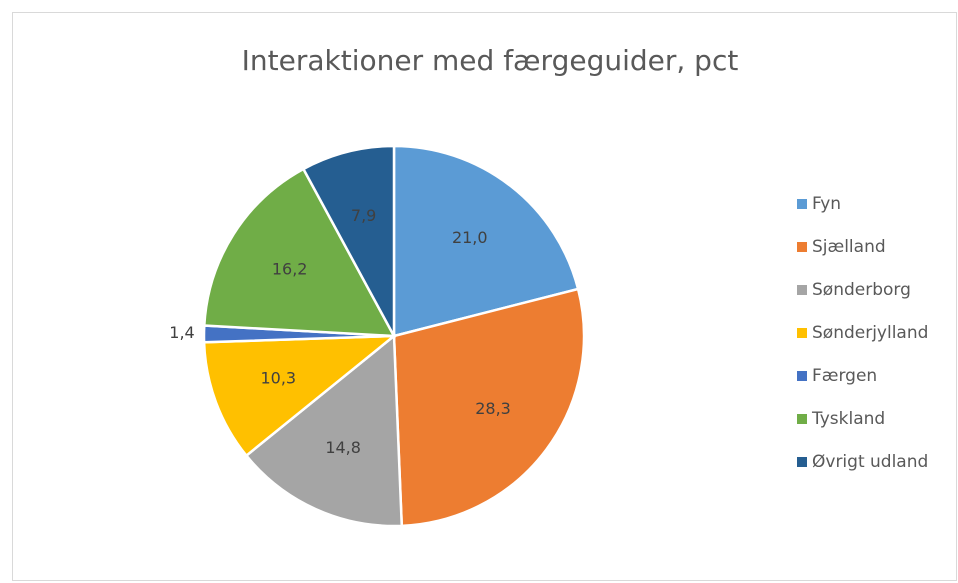  Describe the element at coordinates (363, 215) in the screenshot. I see `data-label: 7,9` at that location.